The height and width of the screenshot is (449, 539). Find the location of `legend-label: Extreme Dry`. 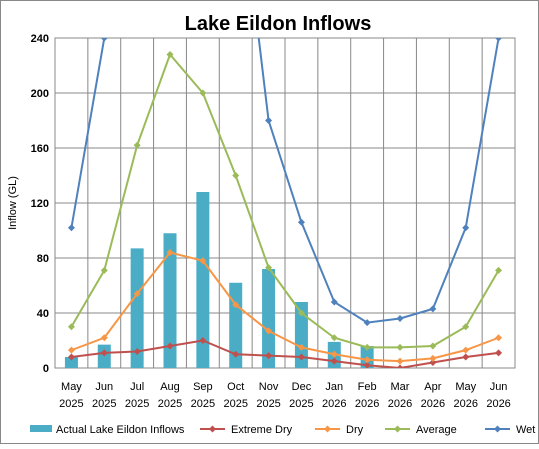

legend-label: Extreme Dry is located at coordinates (262, 430).